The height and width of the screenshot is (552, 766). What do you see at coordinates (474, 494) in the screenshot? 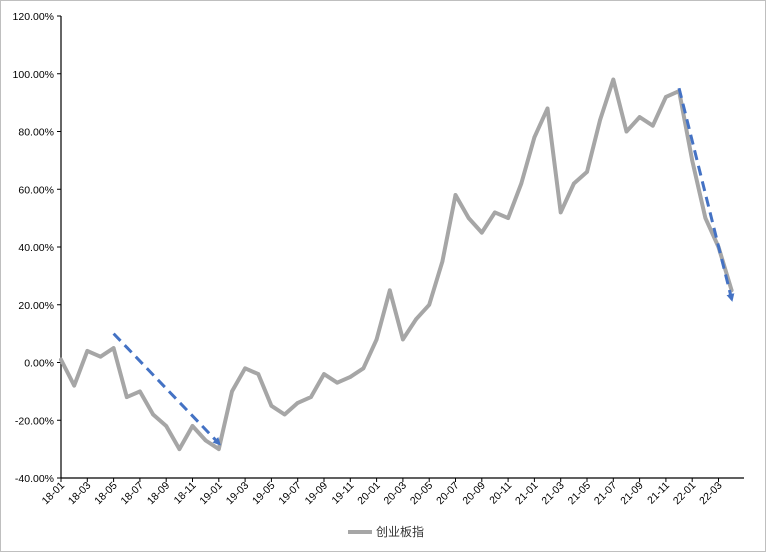
I see `x-tick-label: 20-09` at bounding box center [474, 494].